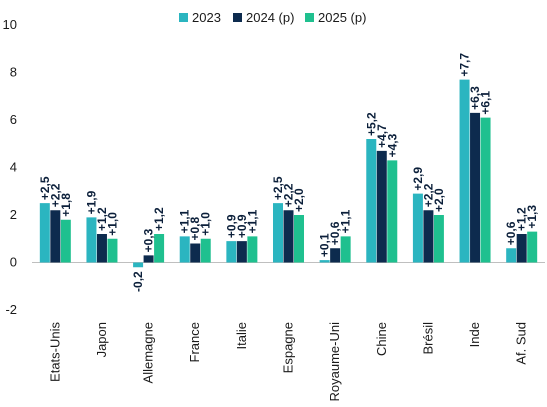  What do you see at coordinates (148, 352) in the screenshot?
I see `category-label: Allemagne` at bounding box center [148, 352].